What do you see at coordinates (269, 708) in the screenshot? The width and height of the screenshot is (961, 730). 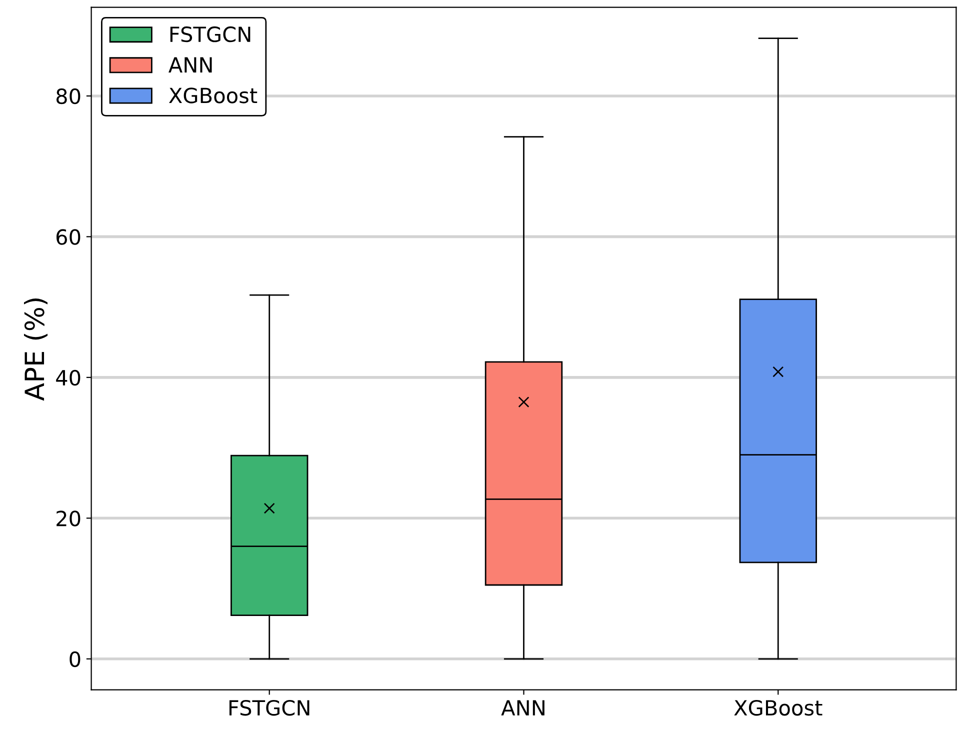 I see `x-tick-label: FSTGCN` at bounding box center [269, 708].